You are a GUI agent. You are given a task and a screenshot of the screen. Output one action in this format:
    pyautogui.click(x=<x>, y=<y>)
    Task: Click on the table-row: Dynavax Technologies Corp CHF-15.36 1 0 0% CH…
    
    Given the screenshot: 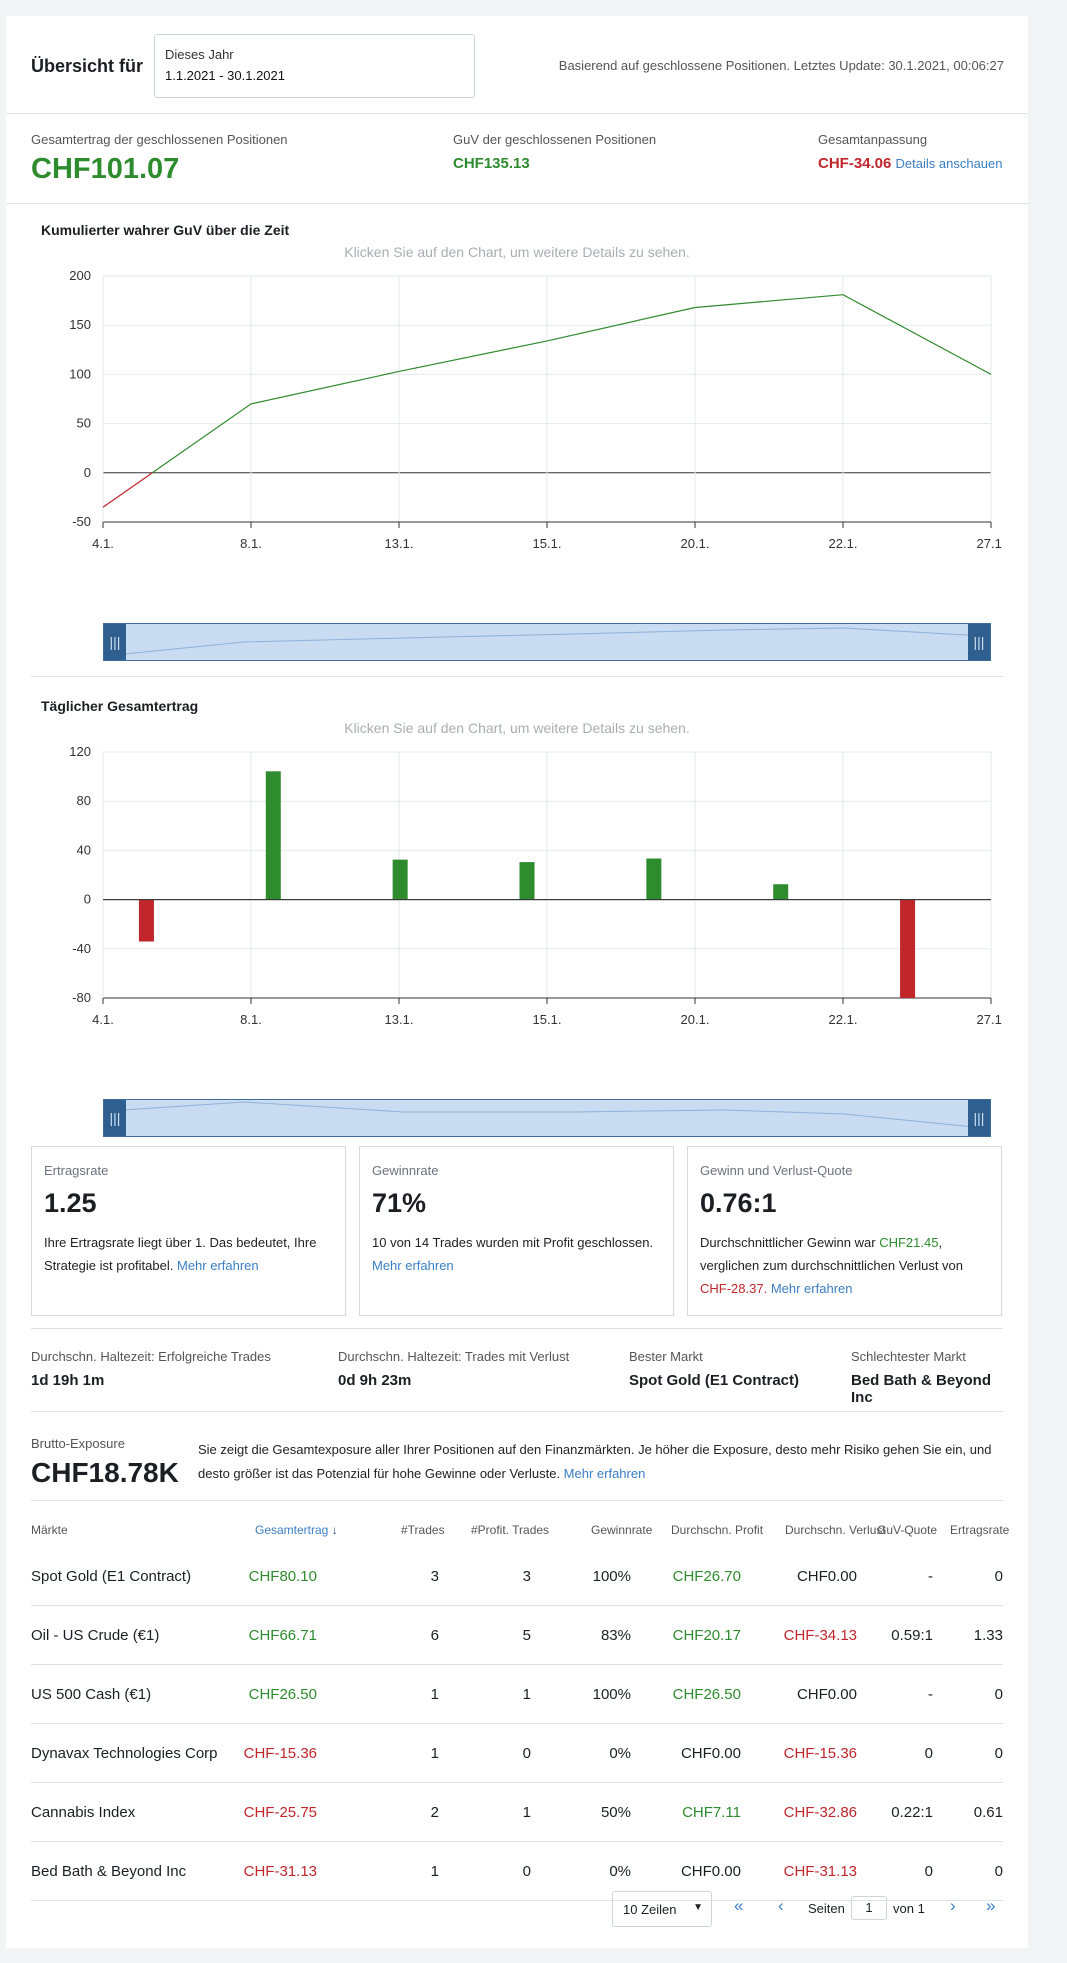 What is the action you would take?
    pyautogui.click(x=517, y=1753)
    